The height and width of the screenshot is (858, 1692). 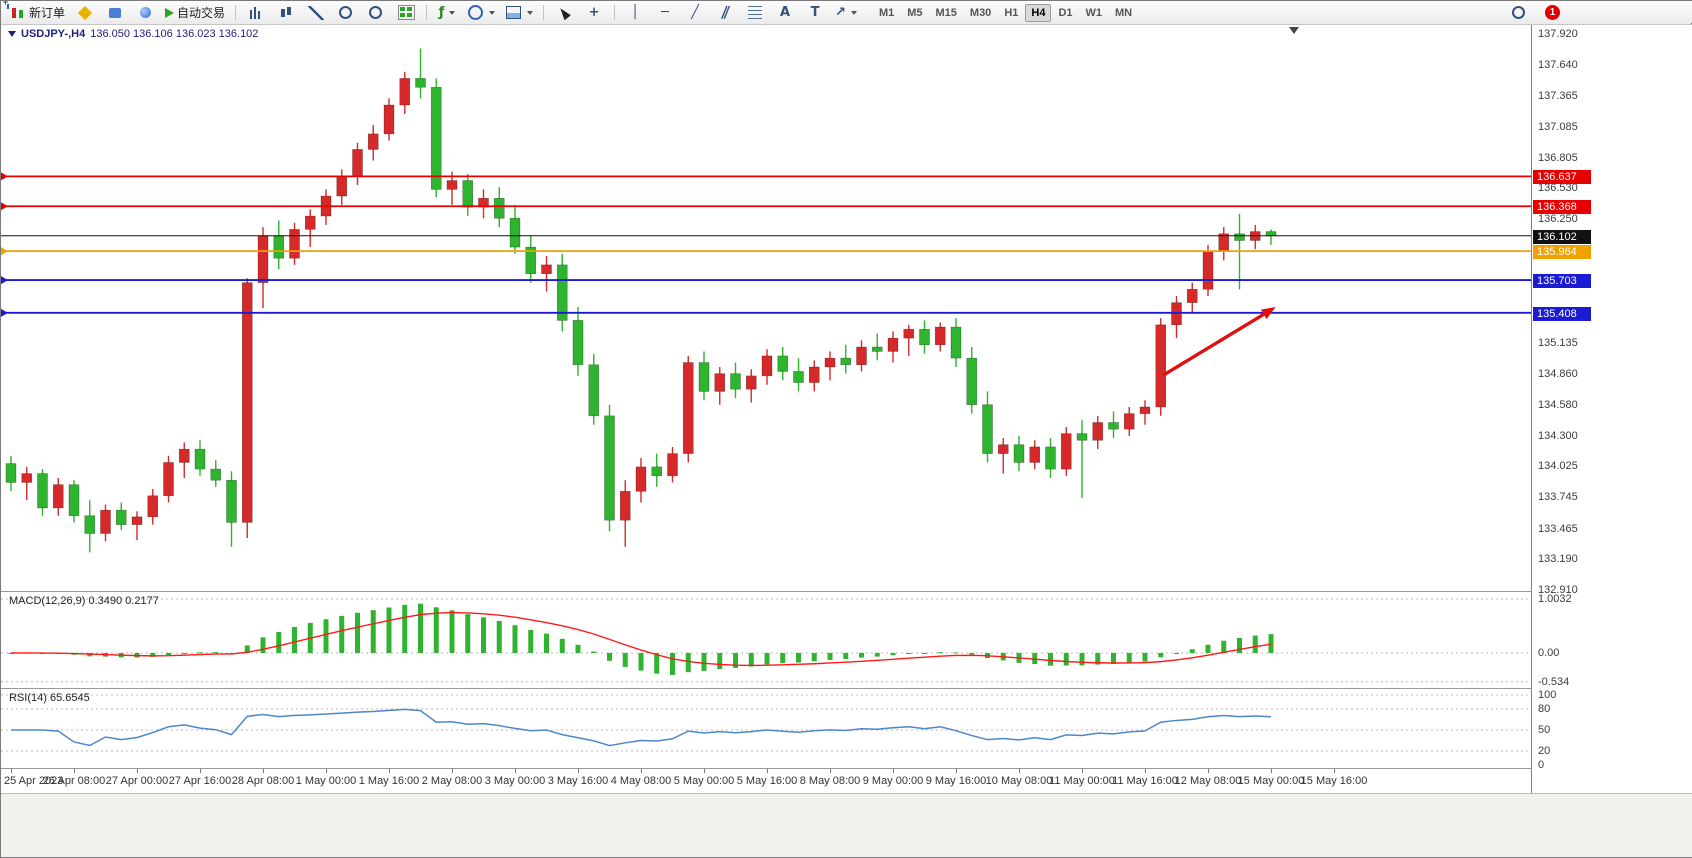 I want to click on timeframe-bar: M1 M5 M15 M30 H1 H4 D1 W1 MN, so click(x=1005, y=12).